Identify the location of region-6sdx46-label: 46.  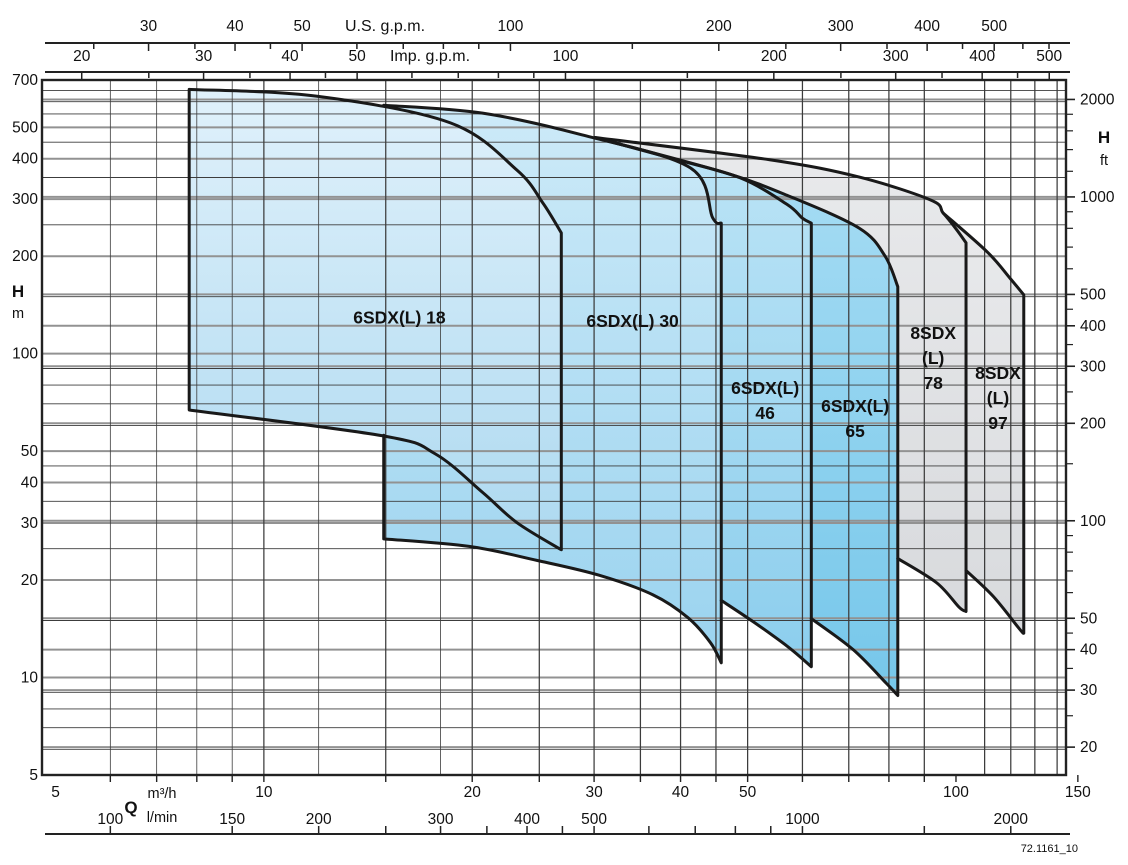
(765, 413).